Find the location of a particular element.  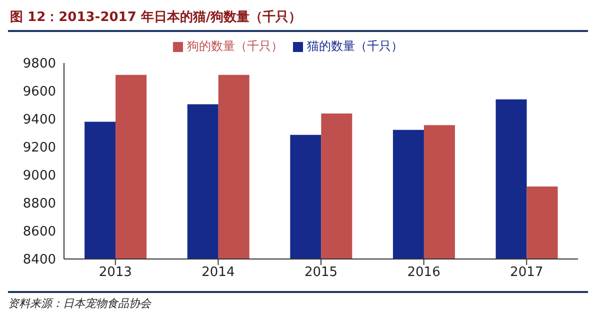

y-tick-label: 9800 is located at coordinates (39, 64).